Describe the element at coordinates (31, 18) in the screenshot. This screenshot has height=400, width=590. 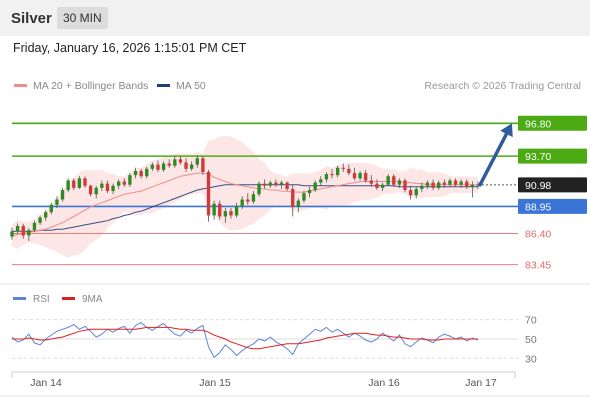
I see `instrument-title: Silver` at that location.